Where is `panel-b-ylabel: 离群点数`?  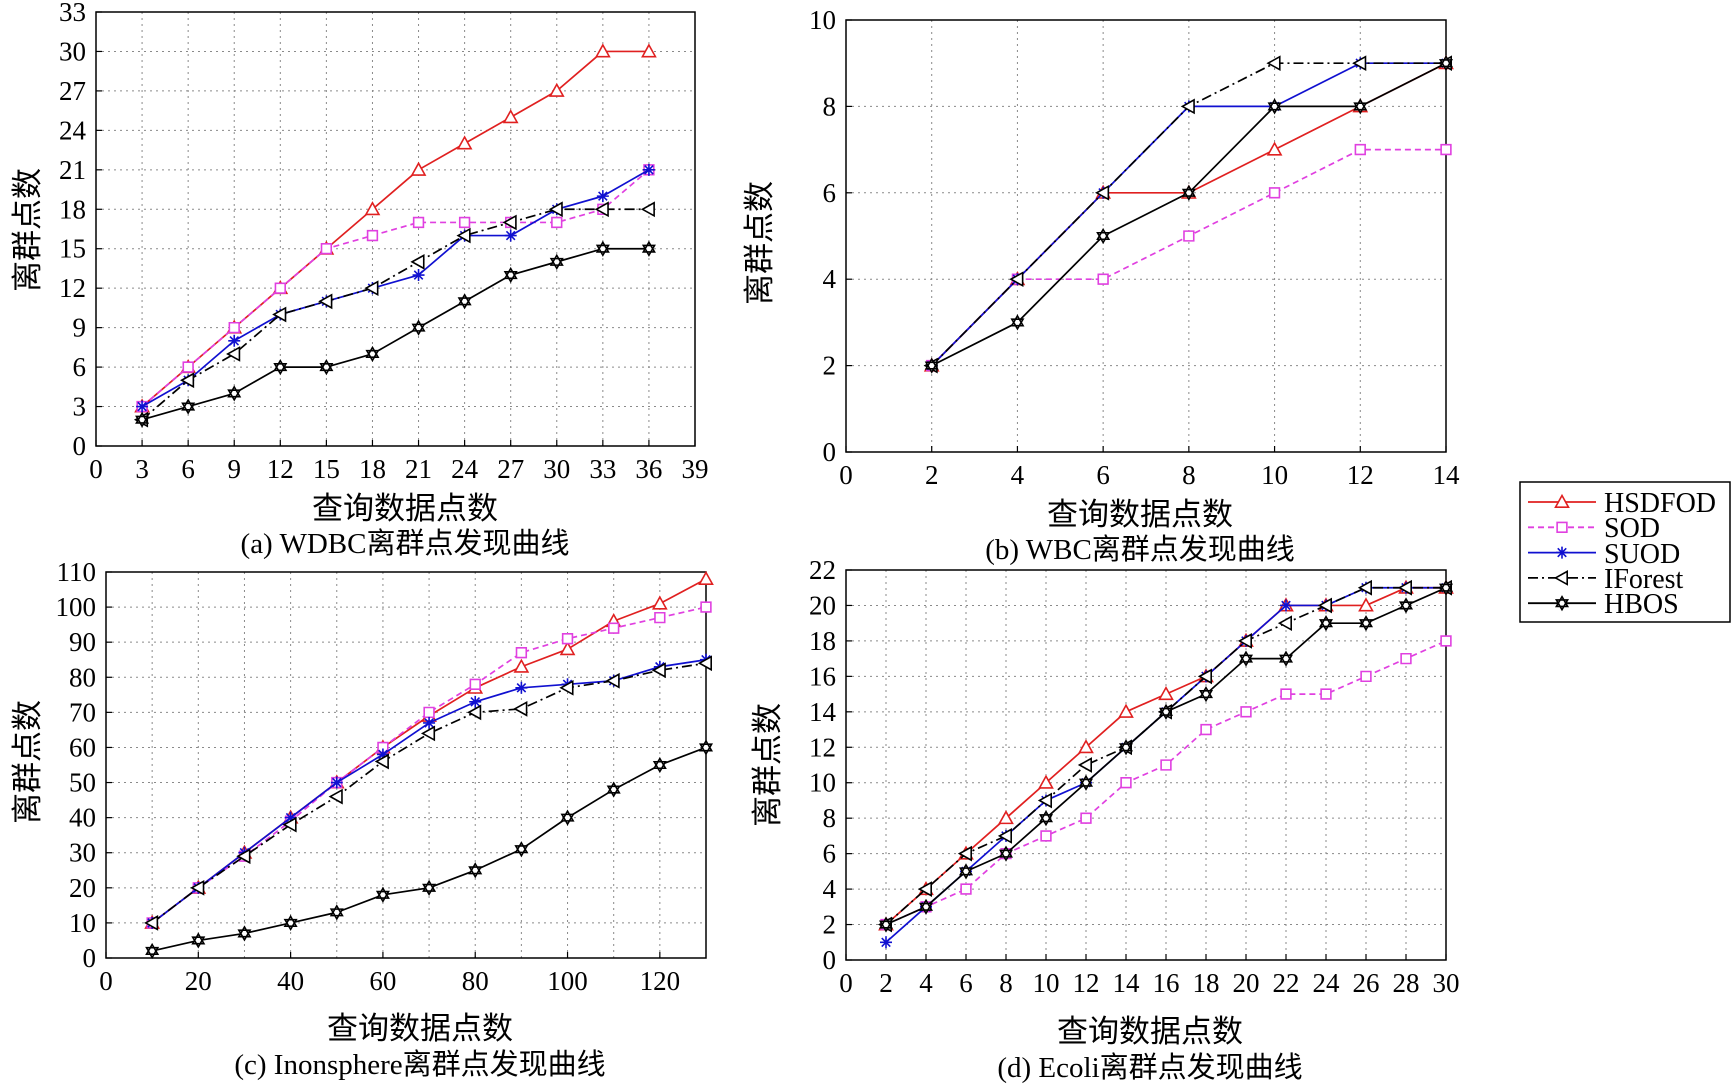
panel-b-ylabel: 离群点数 is located at coordinates (759, 243).